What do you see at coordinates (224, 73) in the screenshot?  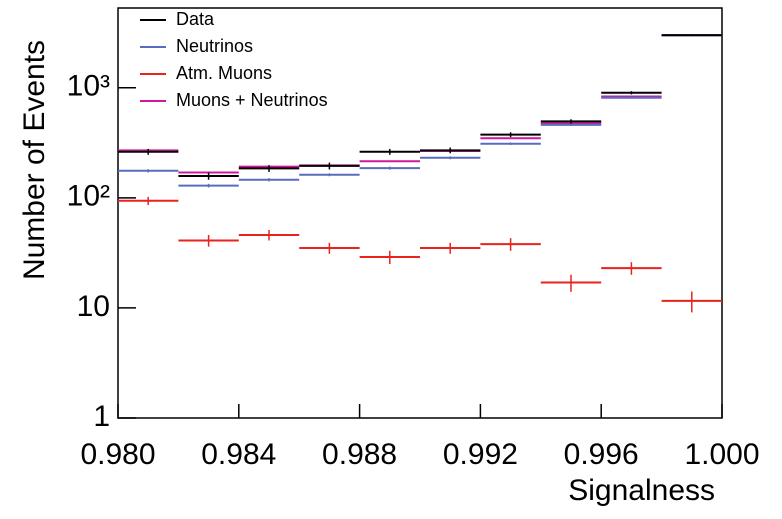 I see `legend-label: Atm. Muons` at bounding box center [224, 73].